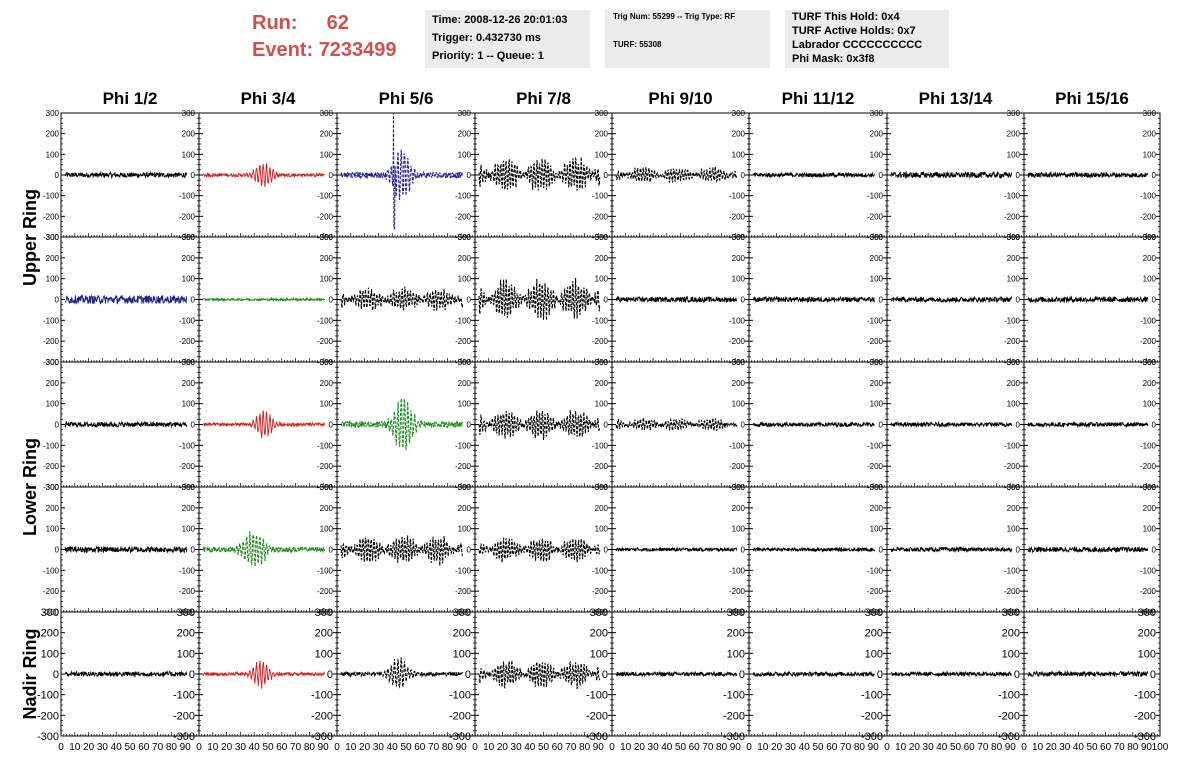 The image size is (1196, 772). Describe the element at coordinates (543, 98) in the screenshot. I see `column-header: Phi 7/8` at that location.